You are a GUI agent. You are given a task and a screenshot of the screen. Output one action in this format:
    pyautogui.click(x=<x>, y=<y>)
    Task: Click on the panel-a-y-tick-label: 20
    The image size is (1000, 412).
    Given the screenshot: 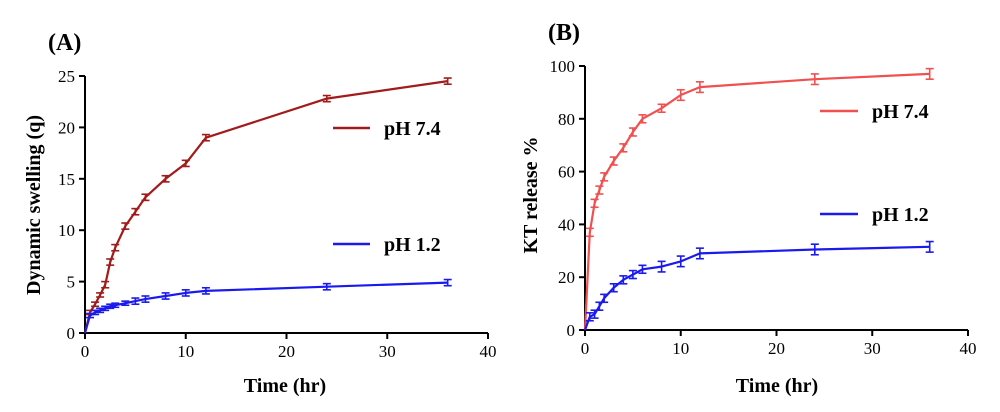 What is the action you would take?
    pyautogui.click(x=66, y=127)
    